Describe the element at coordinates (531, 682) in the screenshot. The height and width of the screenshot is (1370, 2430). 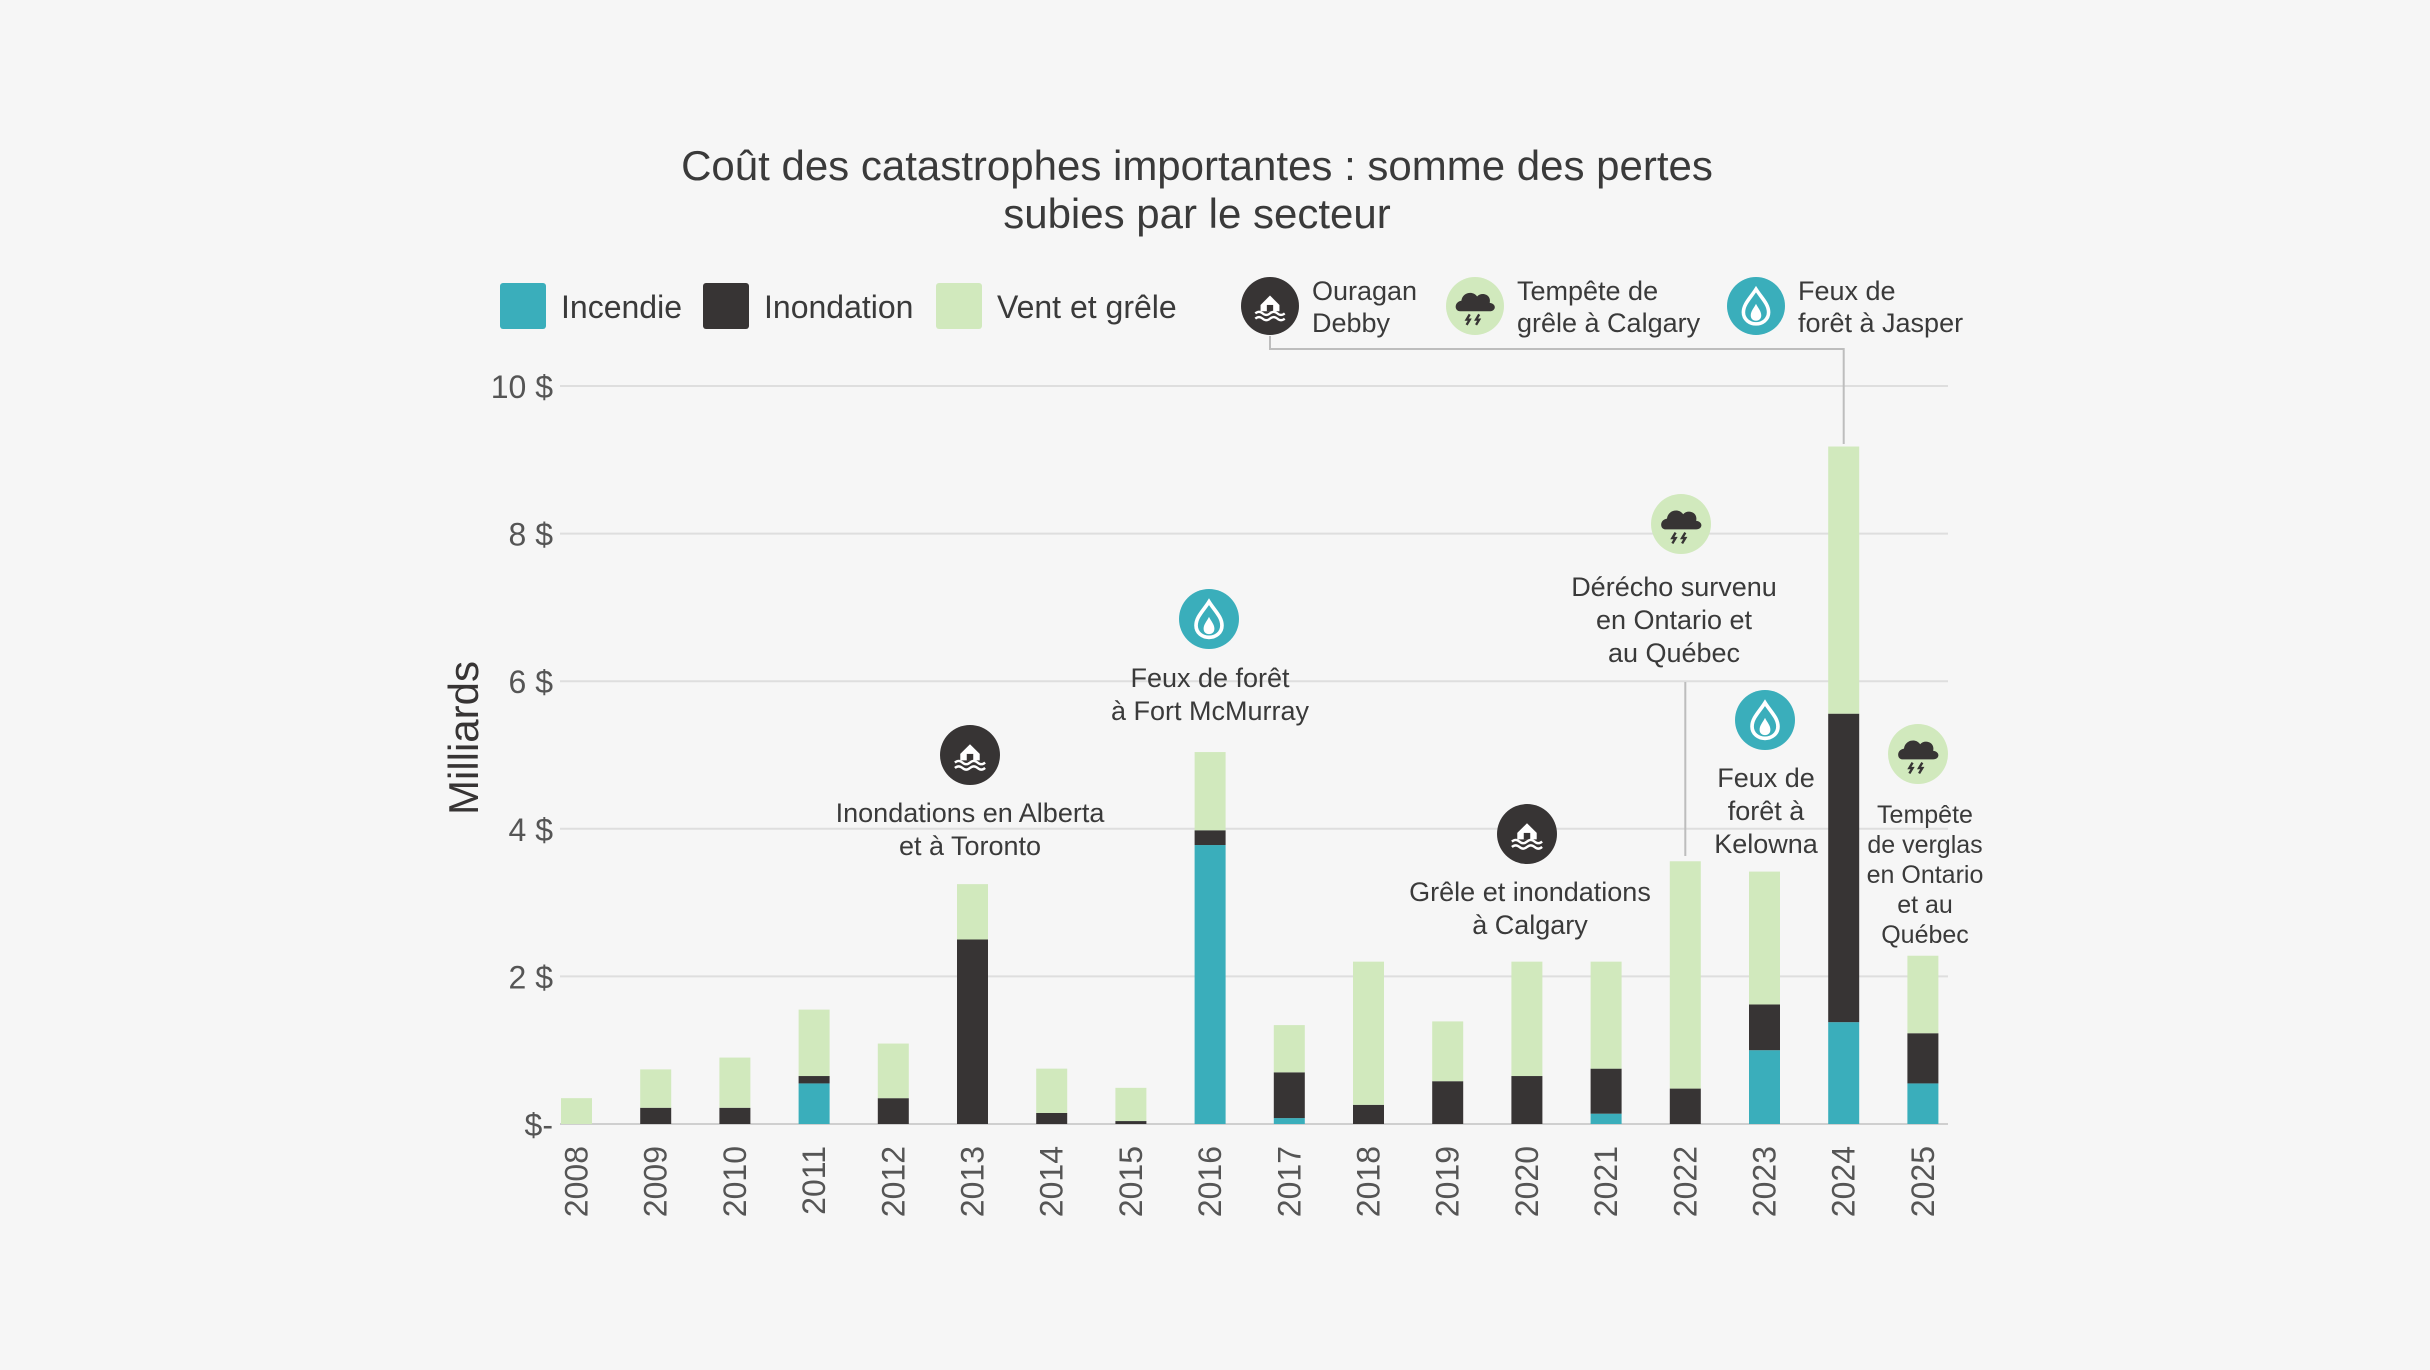
I see `y-tick-label: 6 $` at that location.